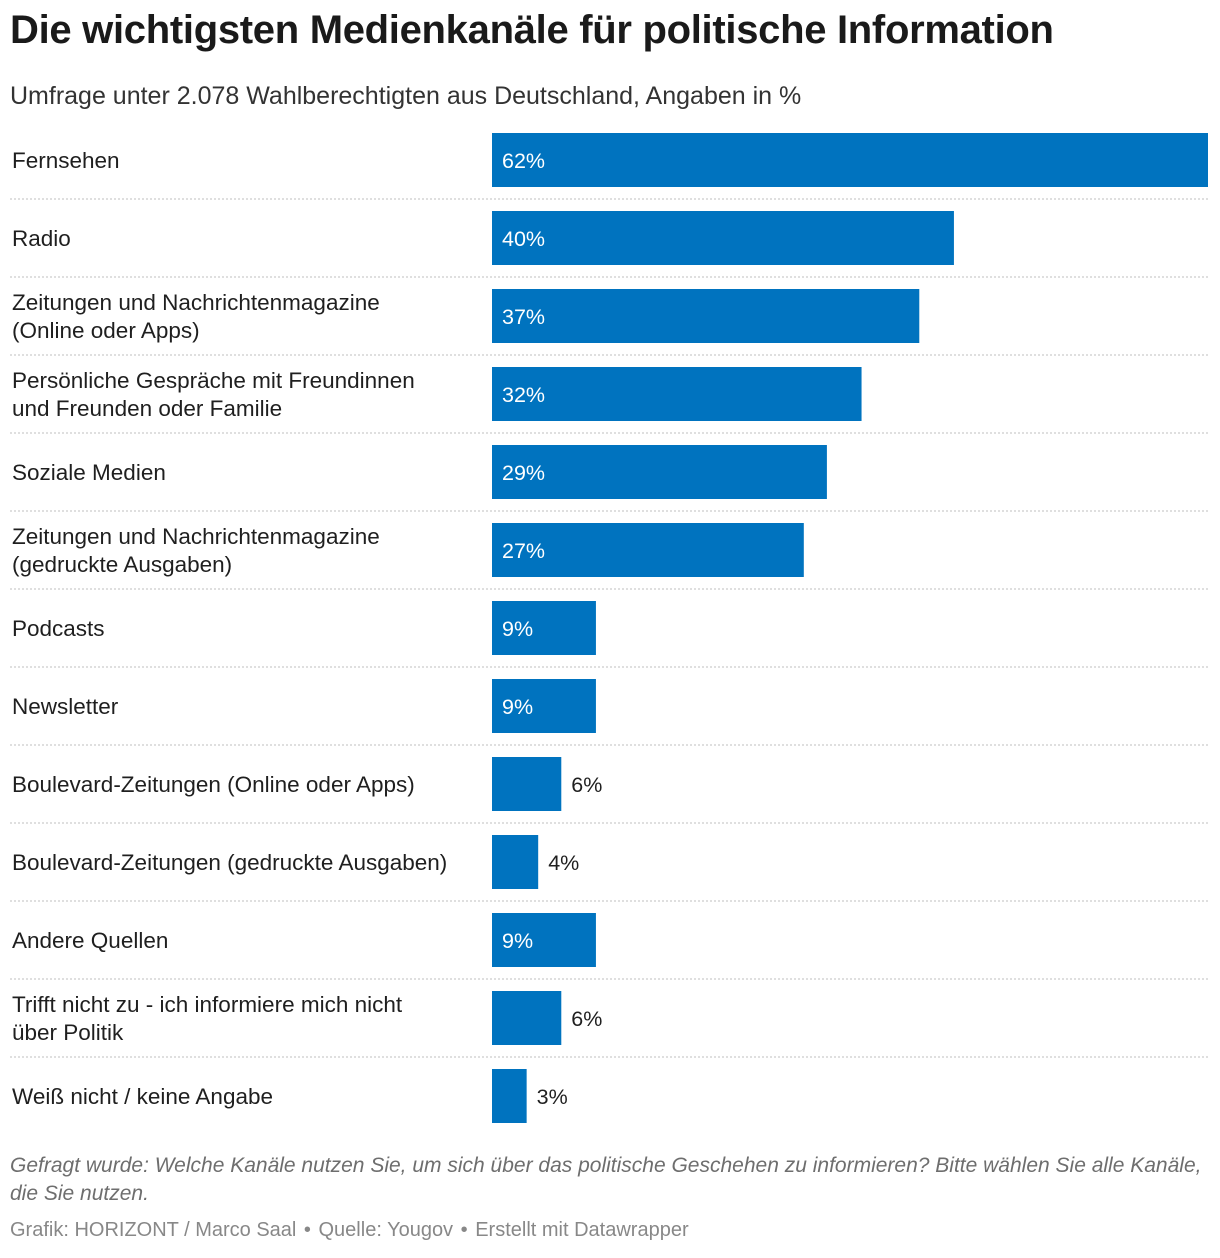  I want to click on category-label: Newsletter, so click(65, 706).